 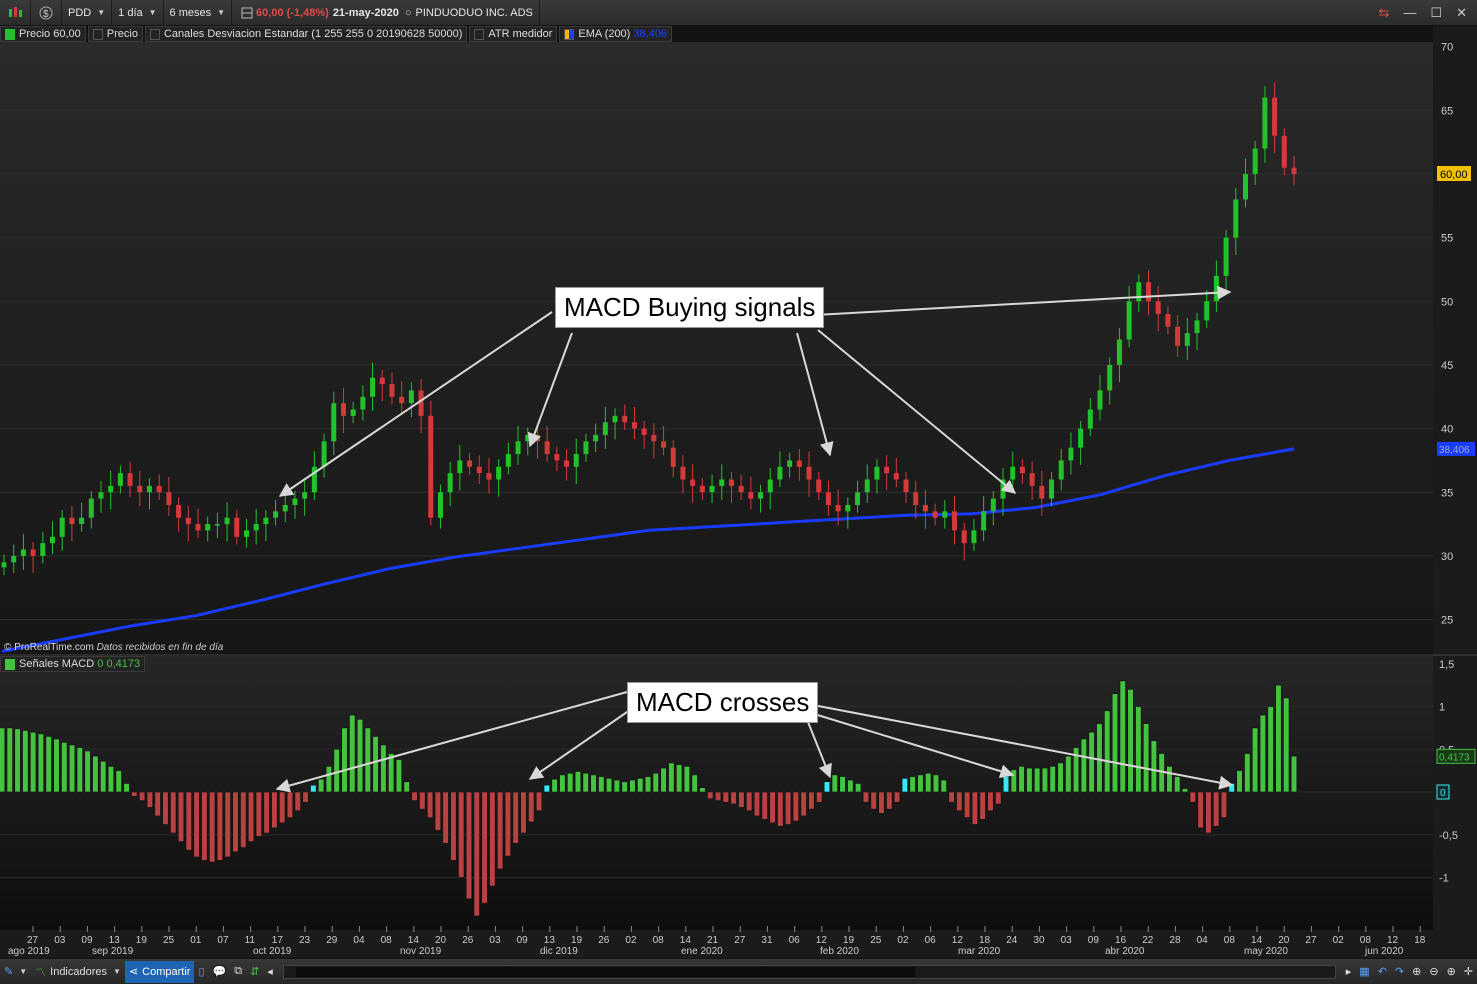 I want to click on zoom-in-button: ⊕, so click(x=1451, y=972).